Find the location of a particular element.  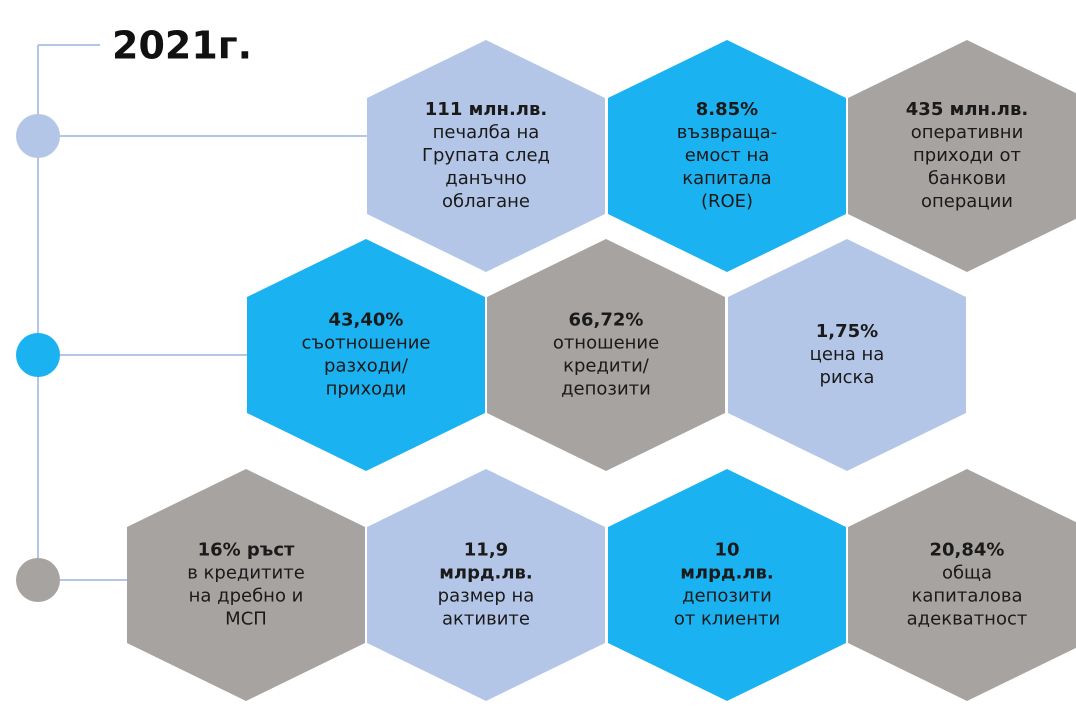

hexagon-label: капитала is located at coordinates (726, 178).